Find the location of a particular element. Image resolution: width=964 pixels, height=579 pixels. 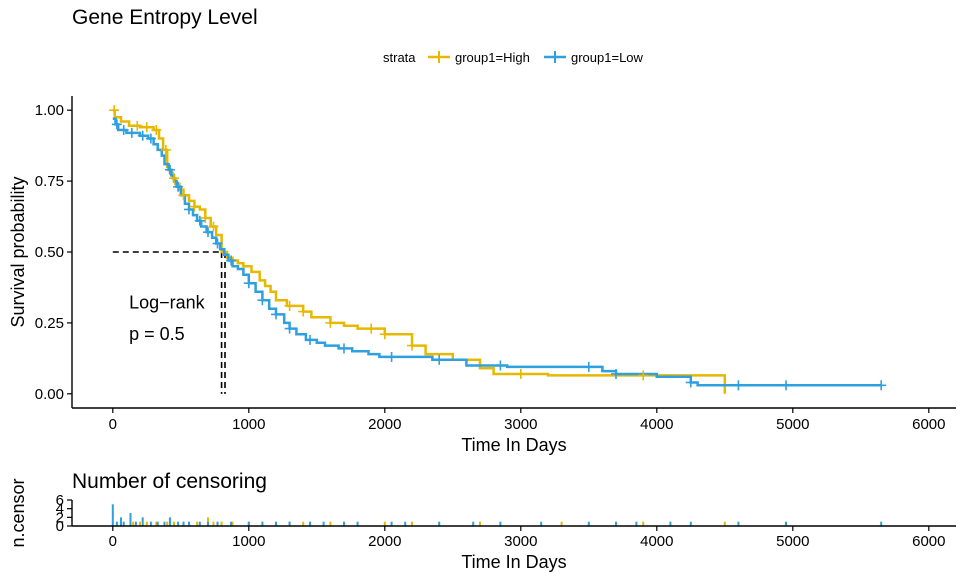

censor-x-tick-label: 4000 is located at coordinates (656, 541).